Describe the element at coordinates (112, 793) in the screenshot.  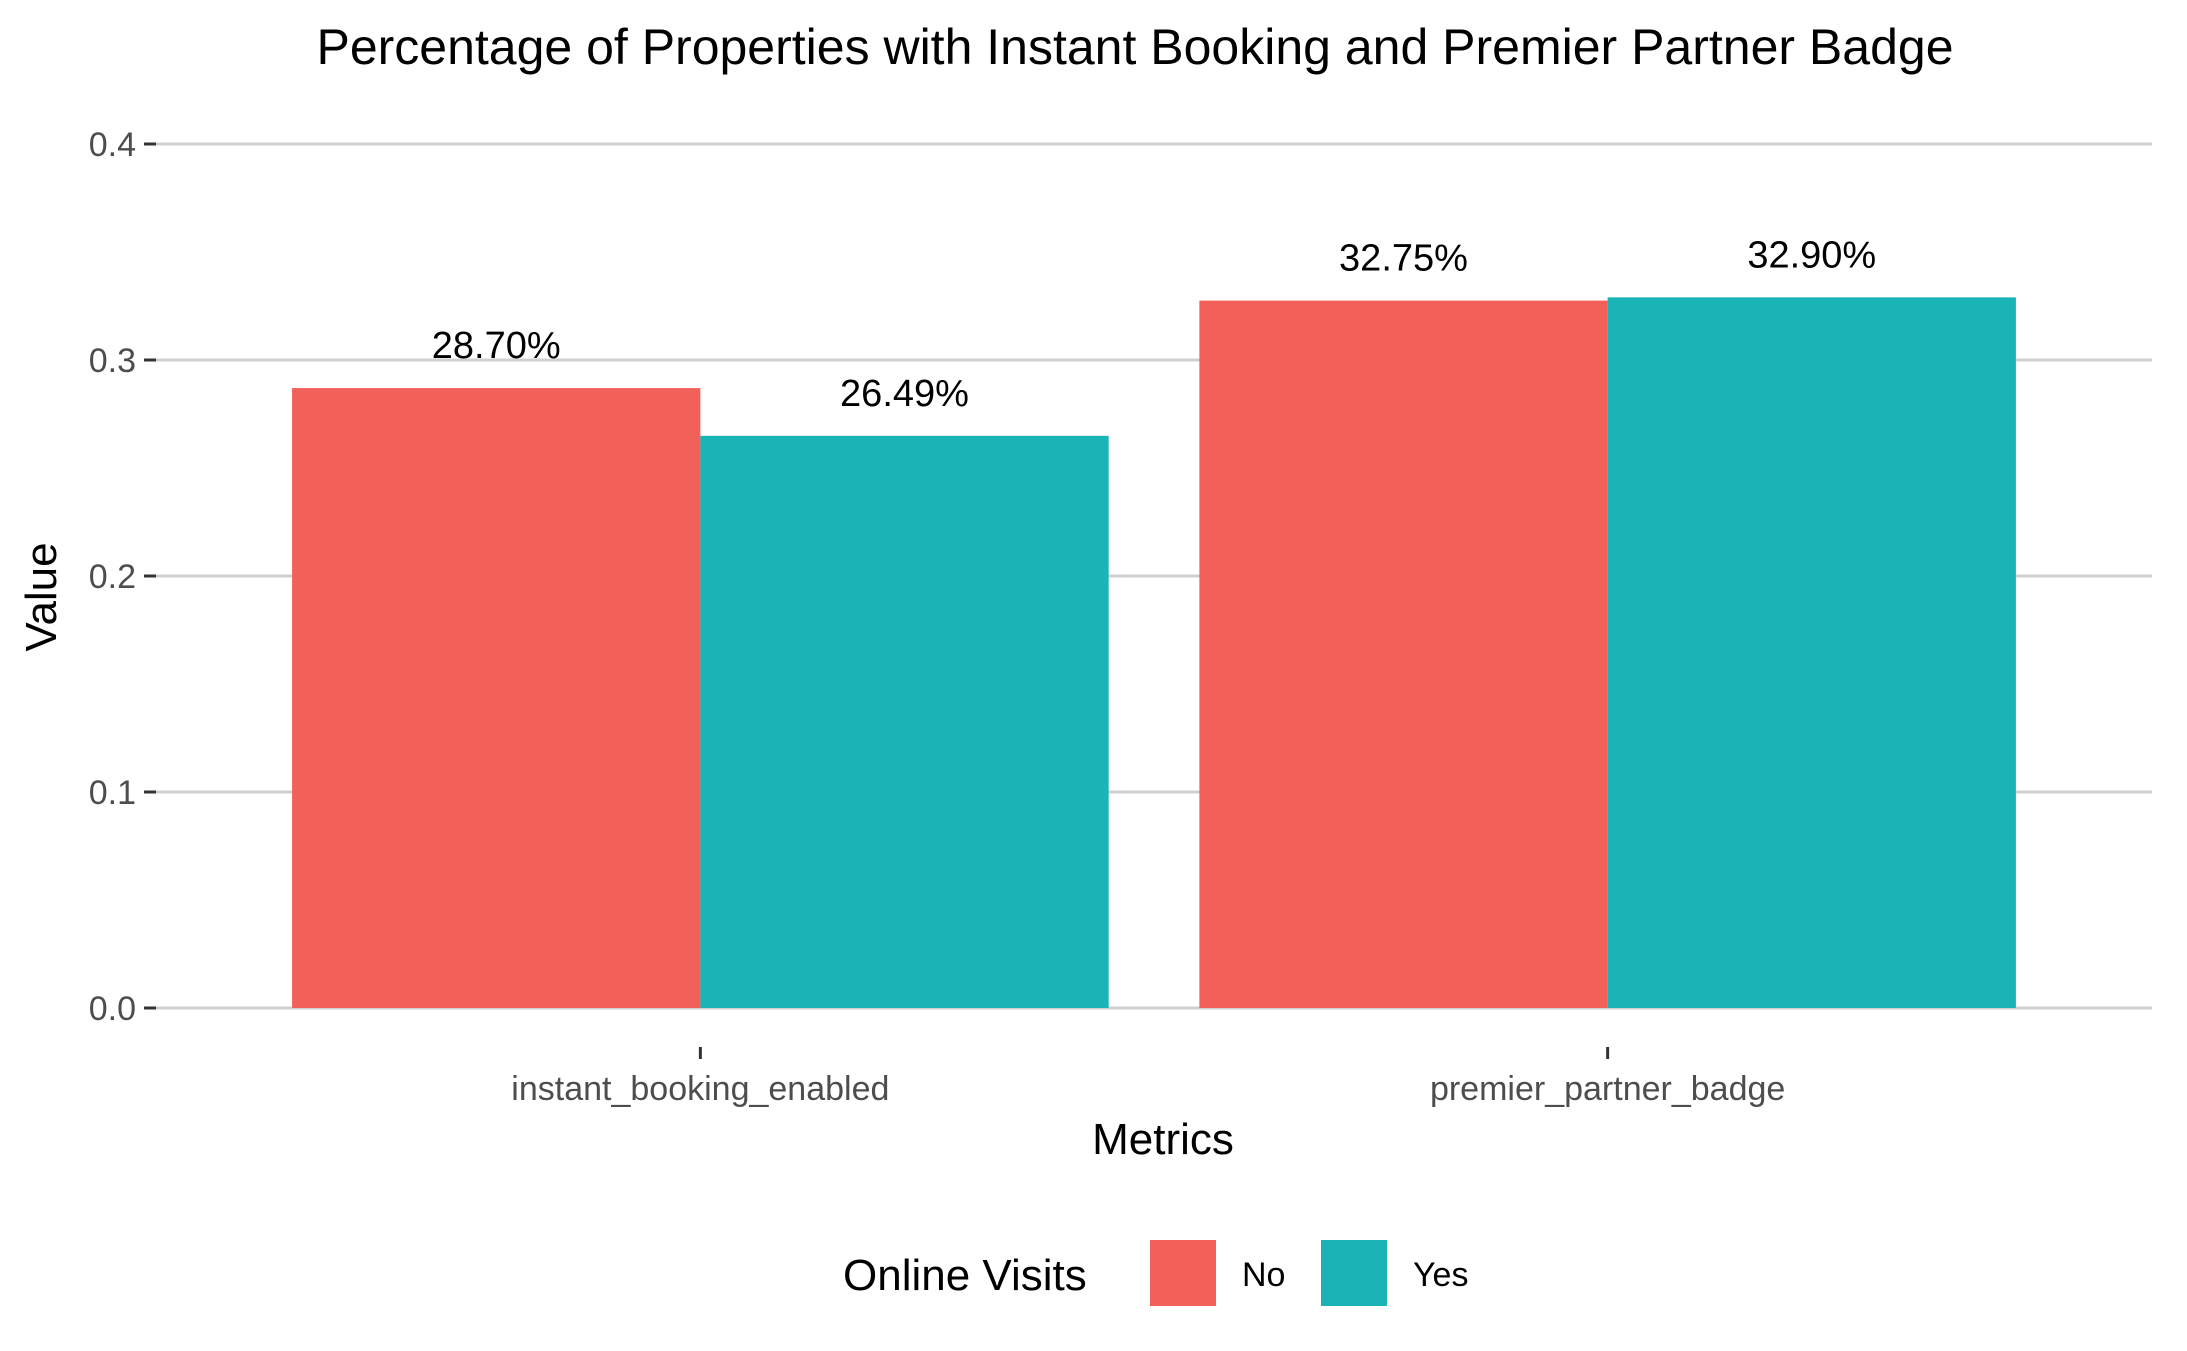
I see `y-tick-label: 0.1` at that location.